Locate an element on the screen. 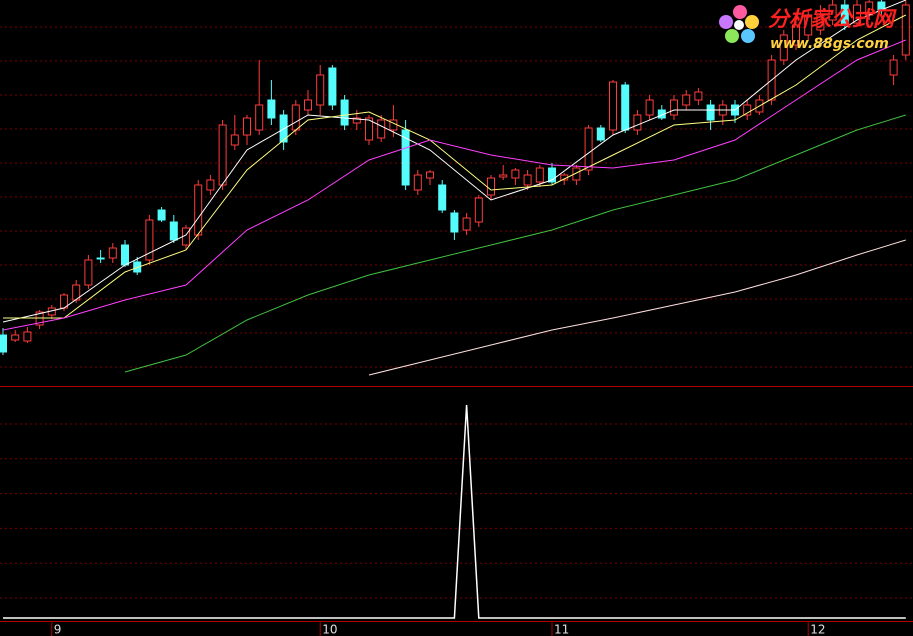 The image size is (913, 636). ma-line is located at coordinates (637, 307).